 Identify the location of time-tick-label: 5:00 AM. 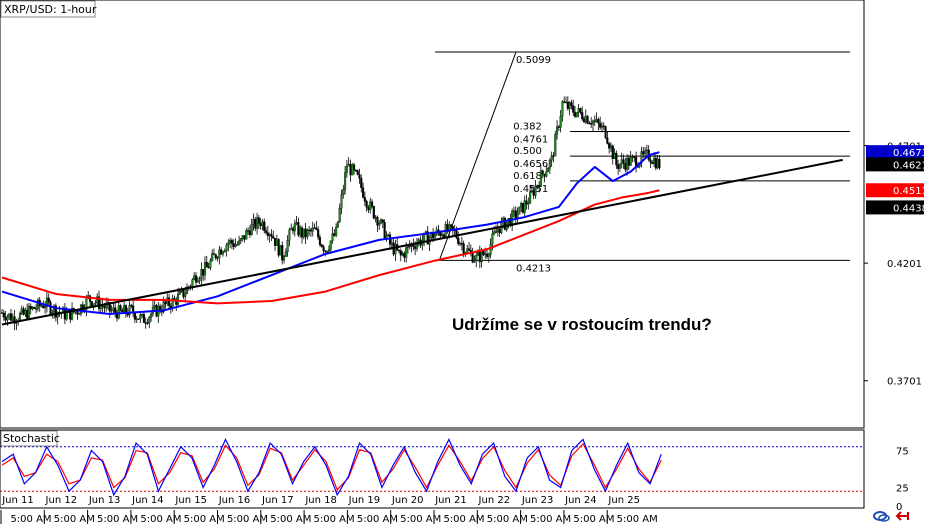
(463, 519).